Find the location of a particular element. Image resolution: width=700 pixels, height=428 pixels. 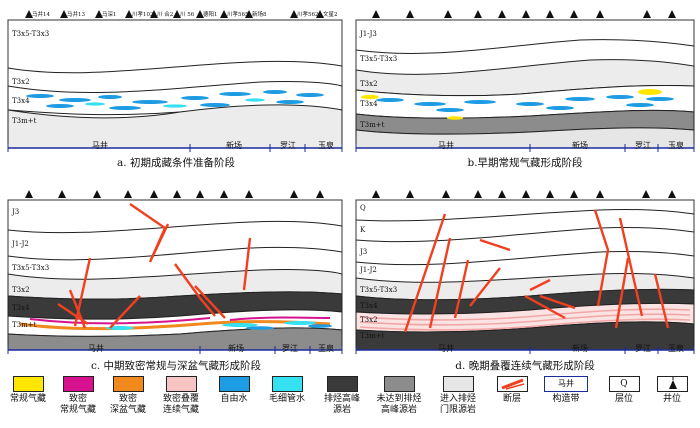

legend-item-capillary-water: 毛细管水 is located at coordinates (287, 390).